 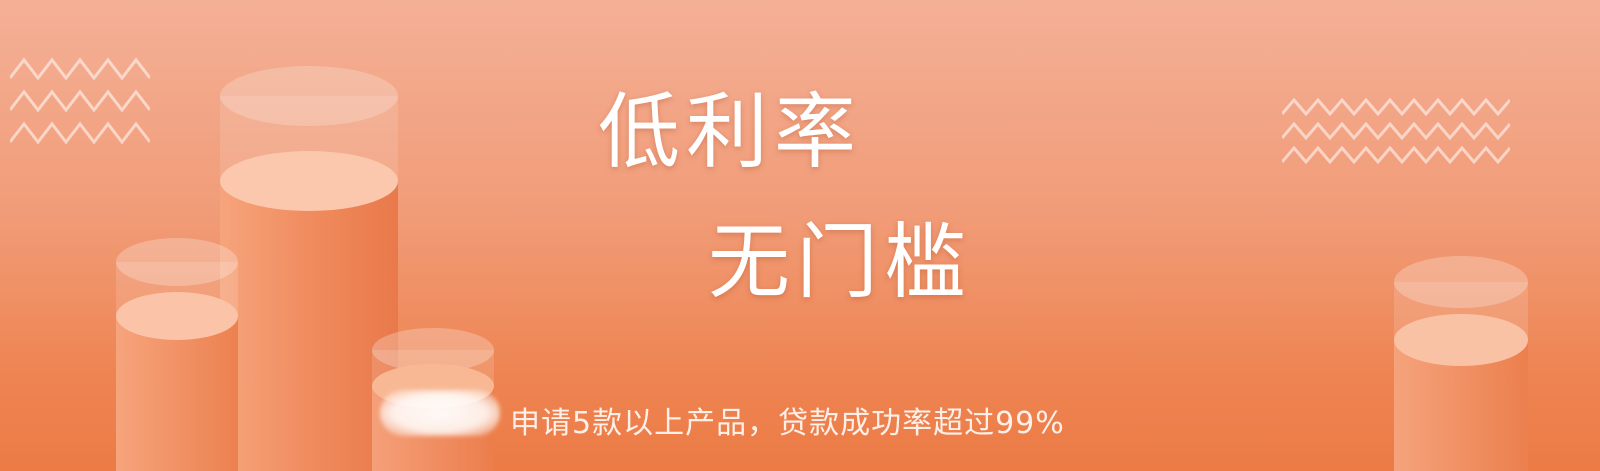 What do you see at coordinates (1396, 132) in the screenshot?
I see `right-zigzag-pattern` at bounding box center [1396, 132].